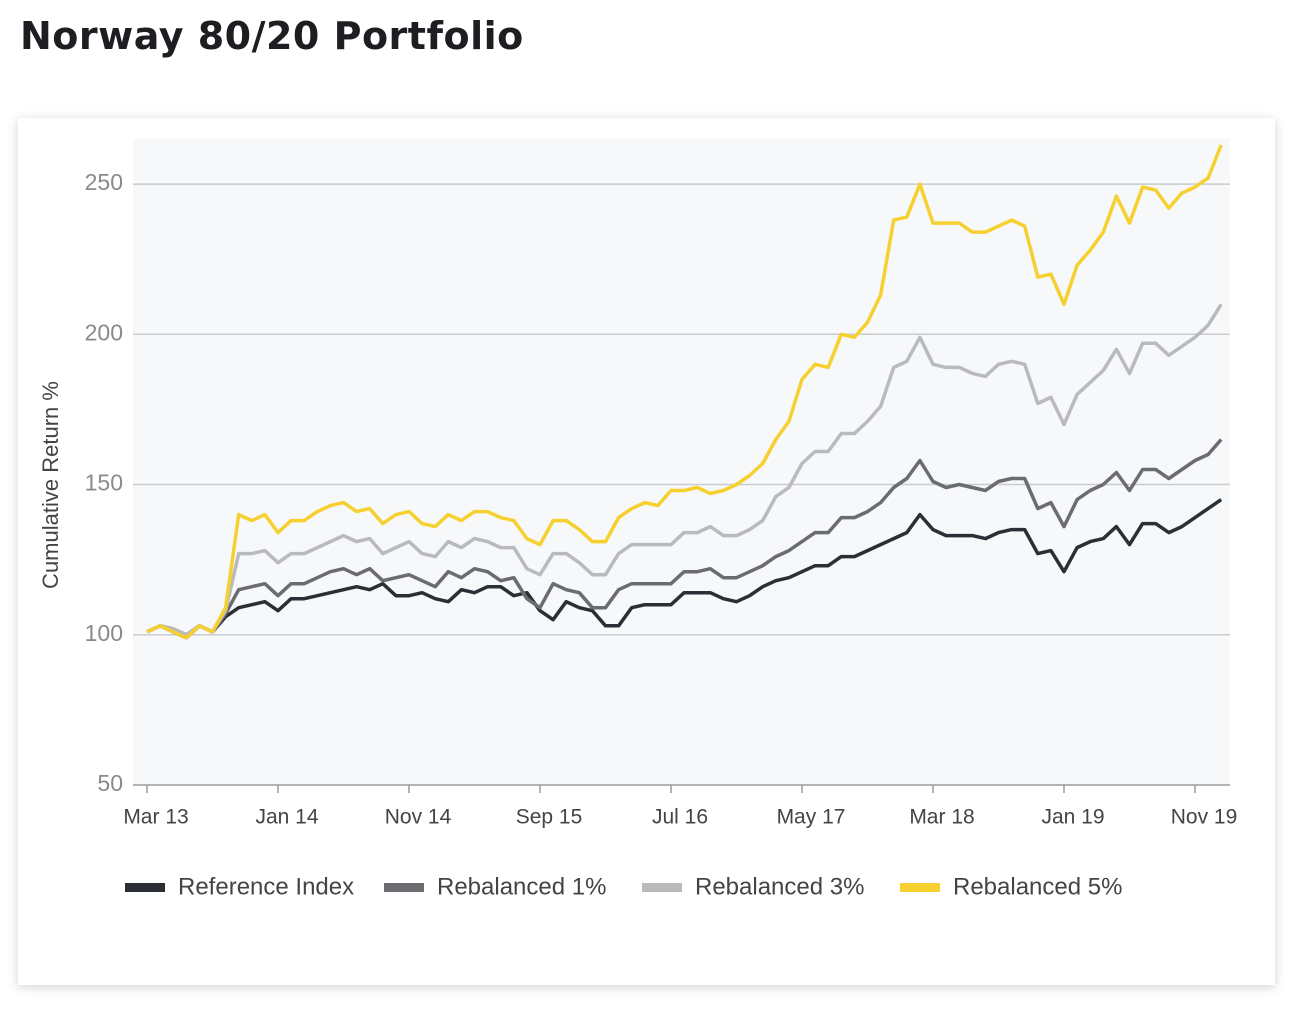 Image resolution: width=1300 pixels, height=1012 pixels. What do you see at coordinates (155, 817) in the screenshot?
I see `x-tick-label: Mar 13` at bounding box center [155, 817].